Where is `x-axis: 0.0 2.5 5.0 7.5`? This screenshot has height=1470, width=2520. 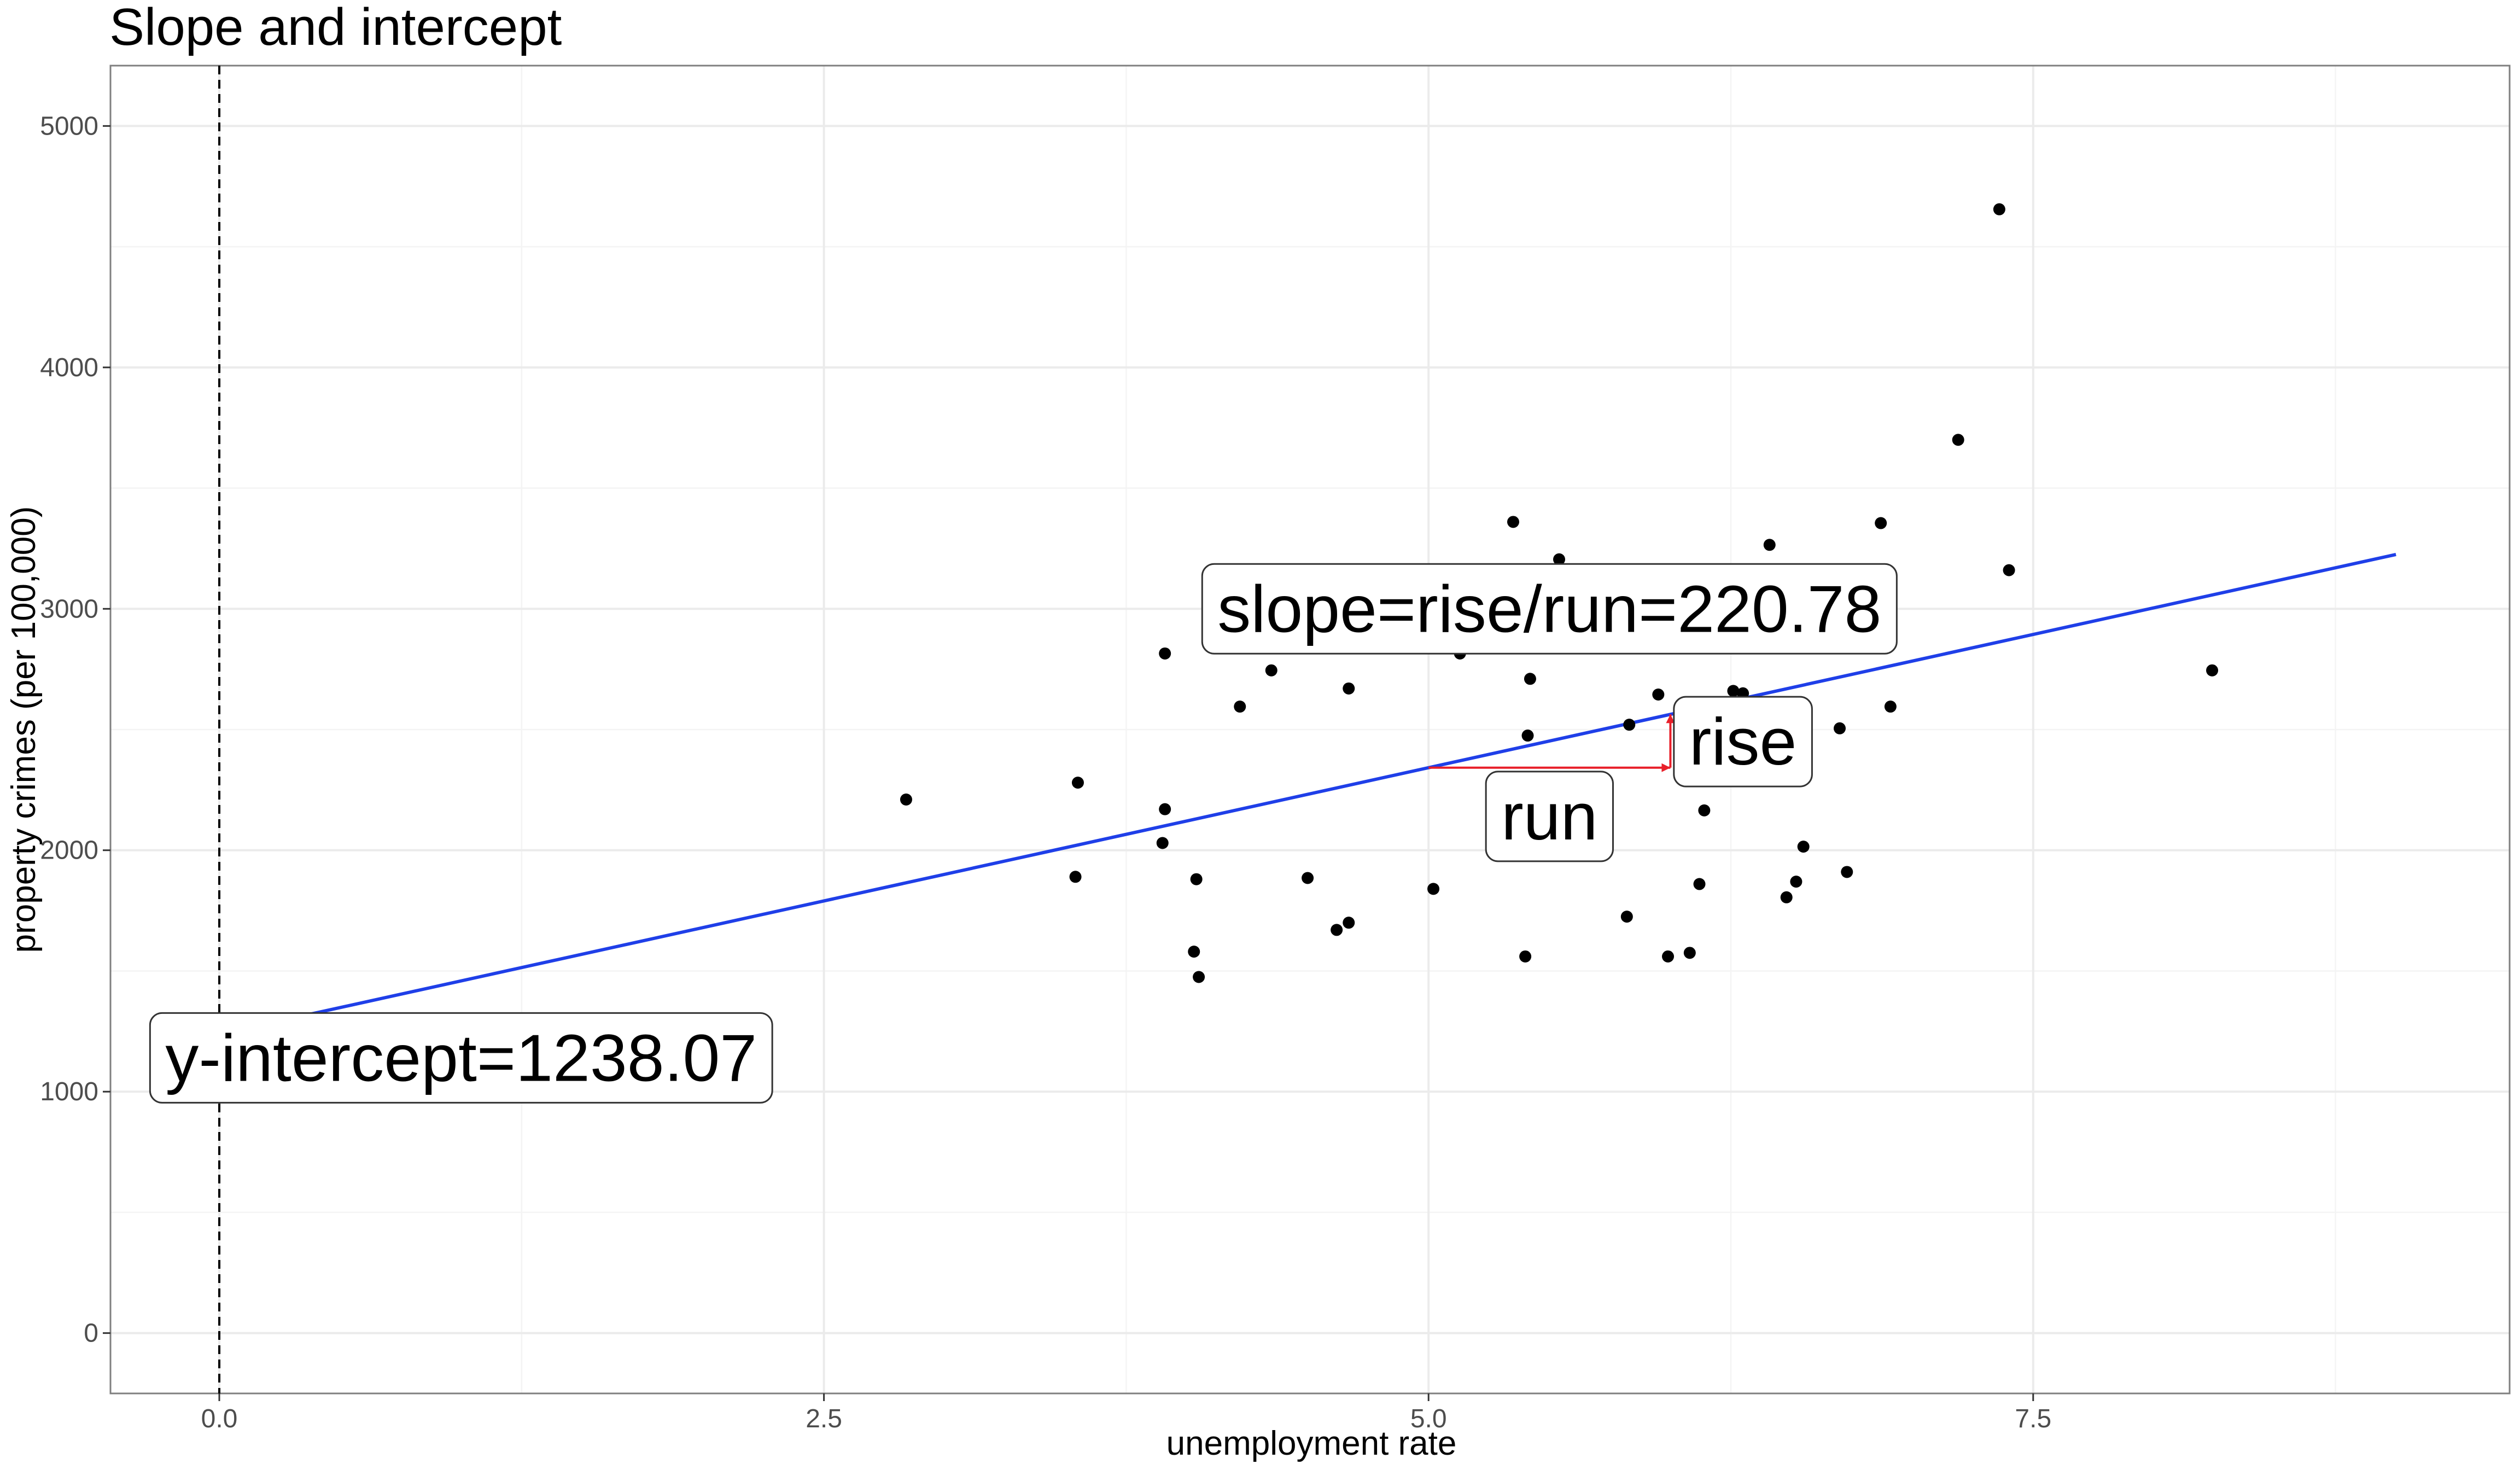 x-axis: 0.0 2.5 5.0 7.5 is located at coordinates (1126, 1413).